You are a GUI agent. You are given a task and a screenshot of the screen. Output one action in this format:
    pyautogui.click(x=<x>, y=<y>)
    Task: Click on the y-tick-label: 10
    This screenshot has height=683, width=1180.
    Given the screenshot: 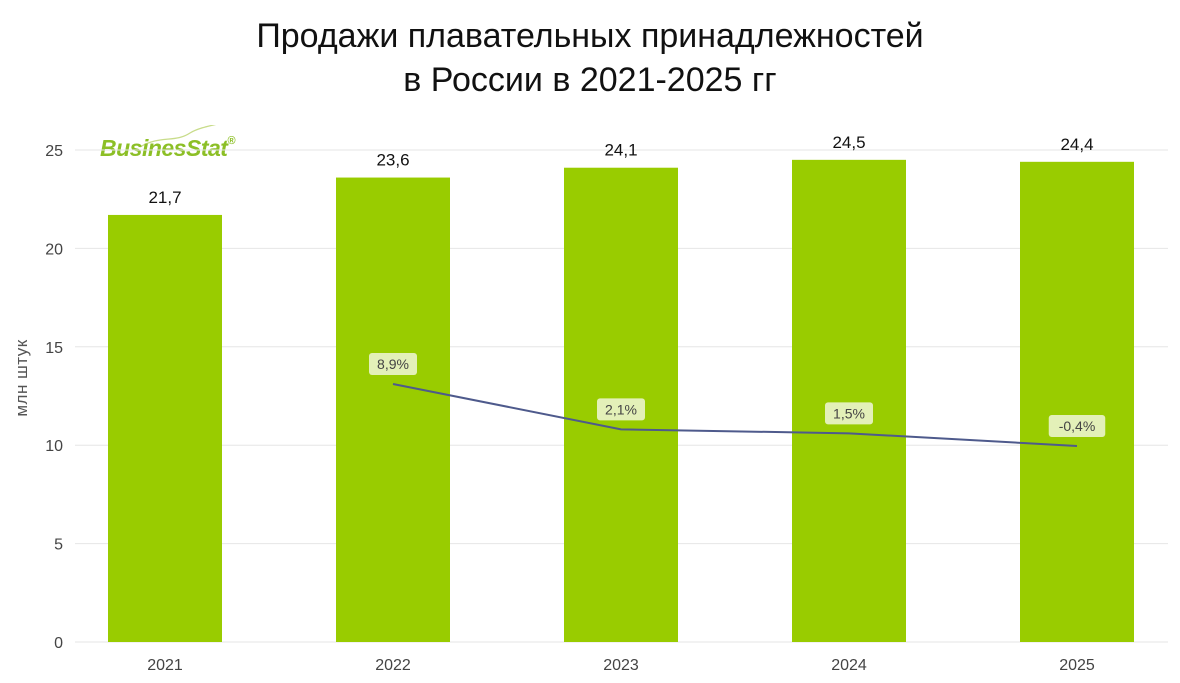 What is the action you would take?
    pyautogui.click(x=54, y=446)
    